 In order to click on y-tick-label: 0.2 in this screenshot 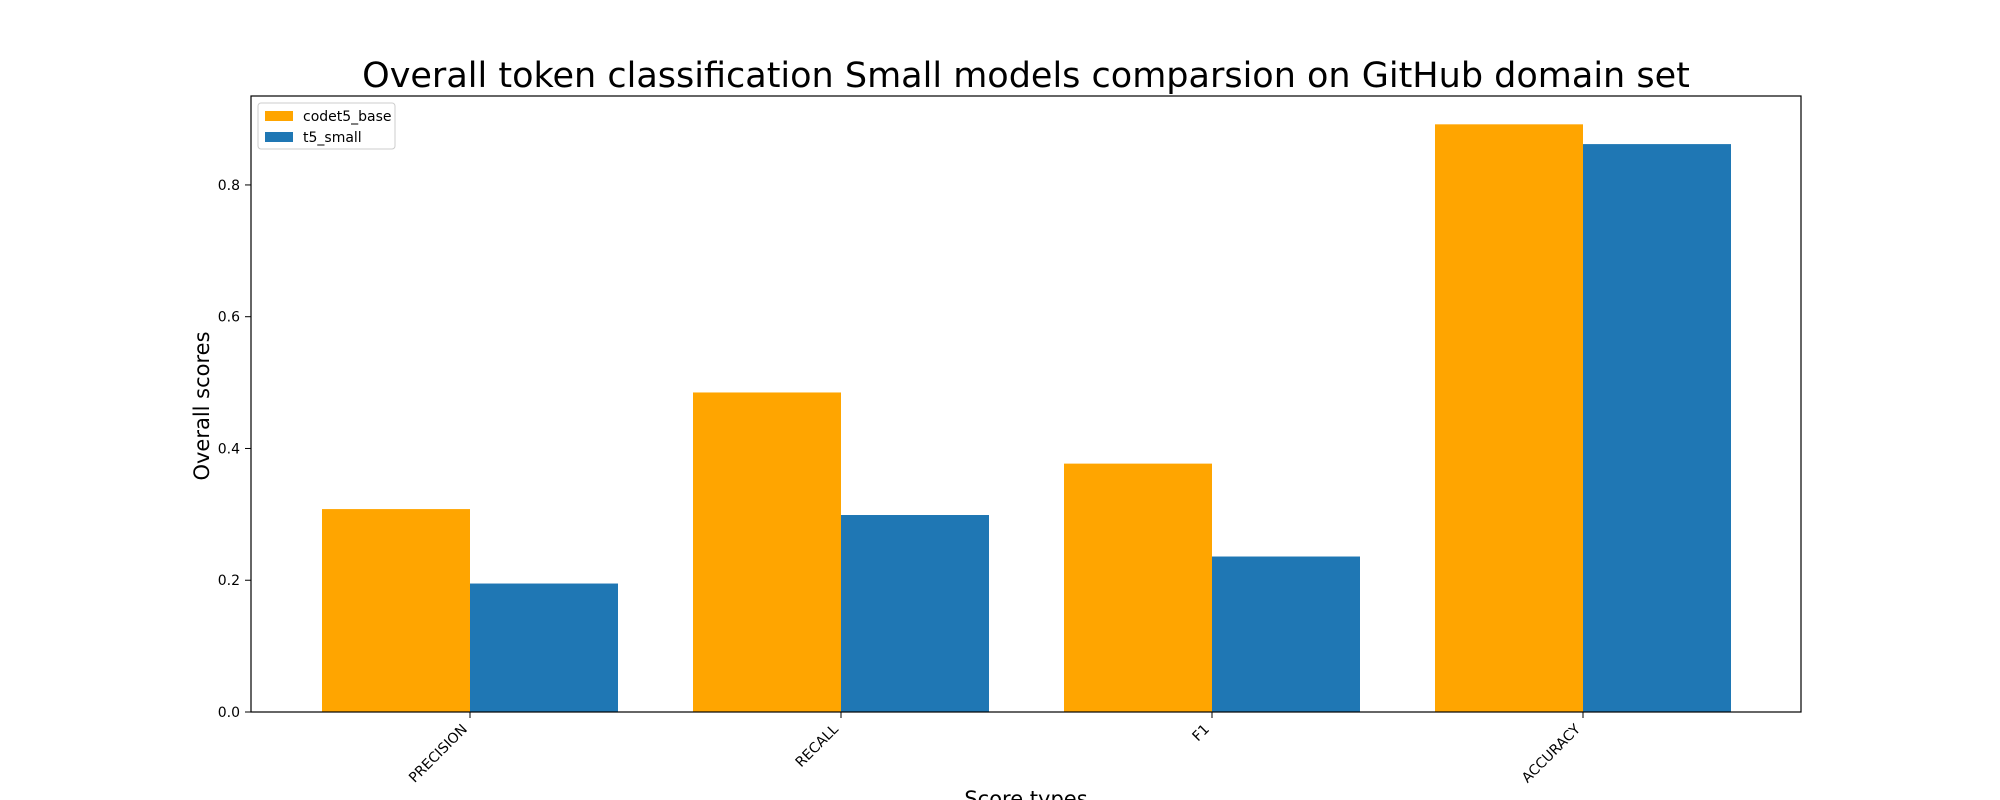, I will do `click(229, 581)`.